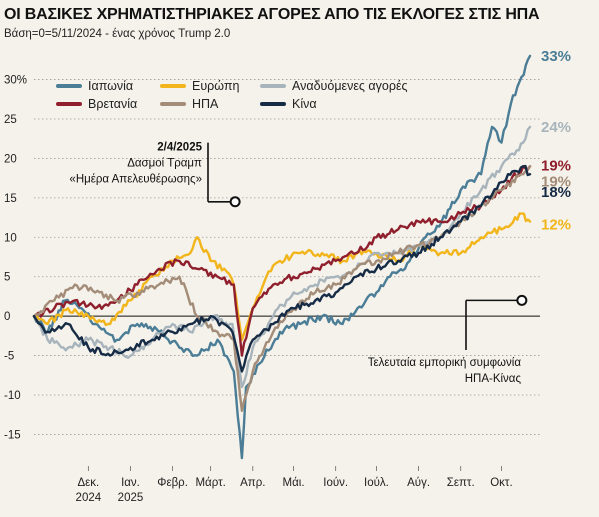 This screenshot has height=517, width=599. Describe the element at coordinates (10, 159) in the screenshot. I see `y-tick-label: 20` at that location.